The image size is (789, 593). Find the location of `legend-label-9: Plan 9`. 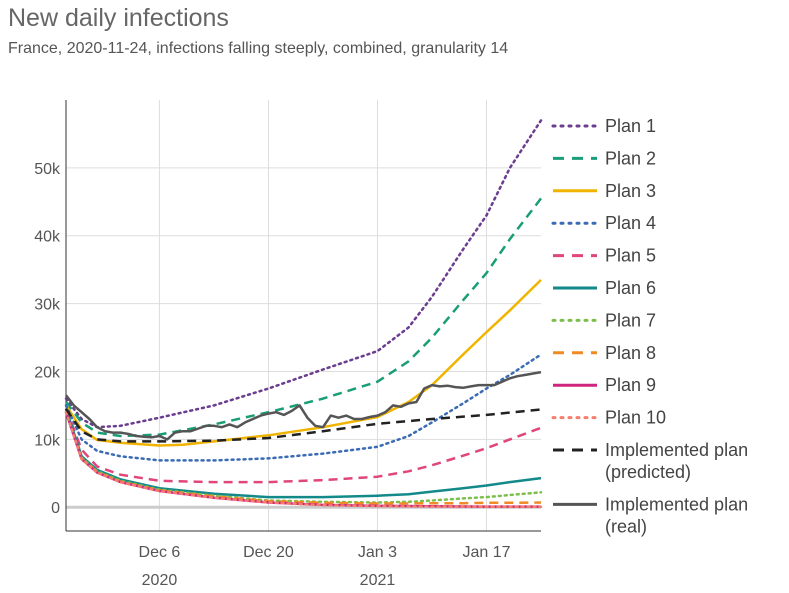

legend-label-9: Plan 9 is located at coordinates (630, 385).